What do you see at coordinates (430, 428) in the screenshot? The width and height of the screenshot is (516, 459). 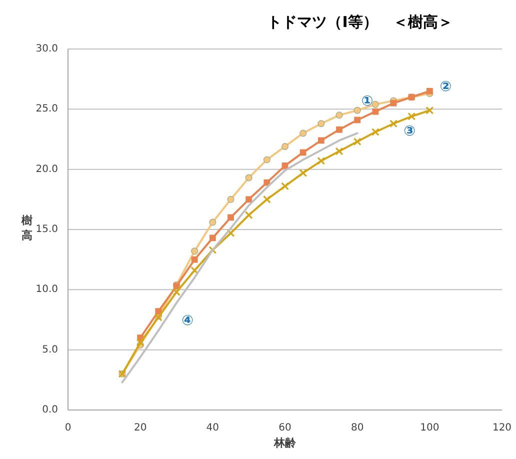 I see `x-tick-label: 100` at bounding box center [430, 428].